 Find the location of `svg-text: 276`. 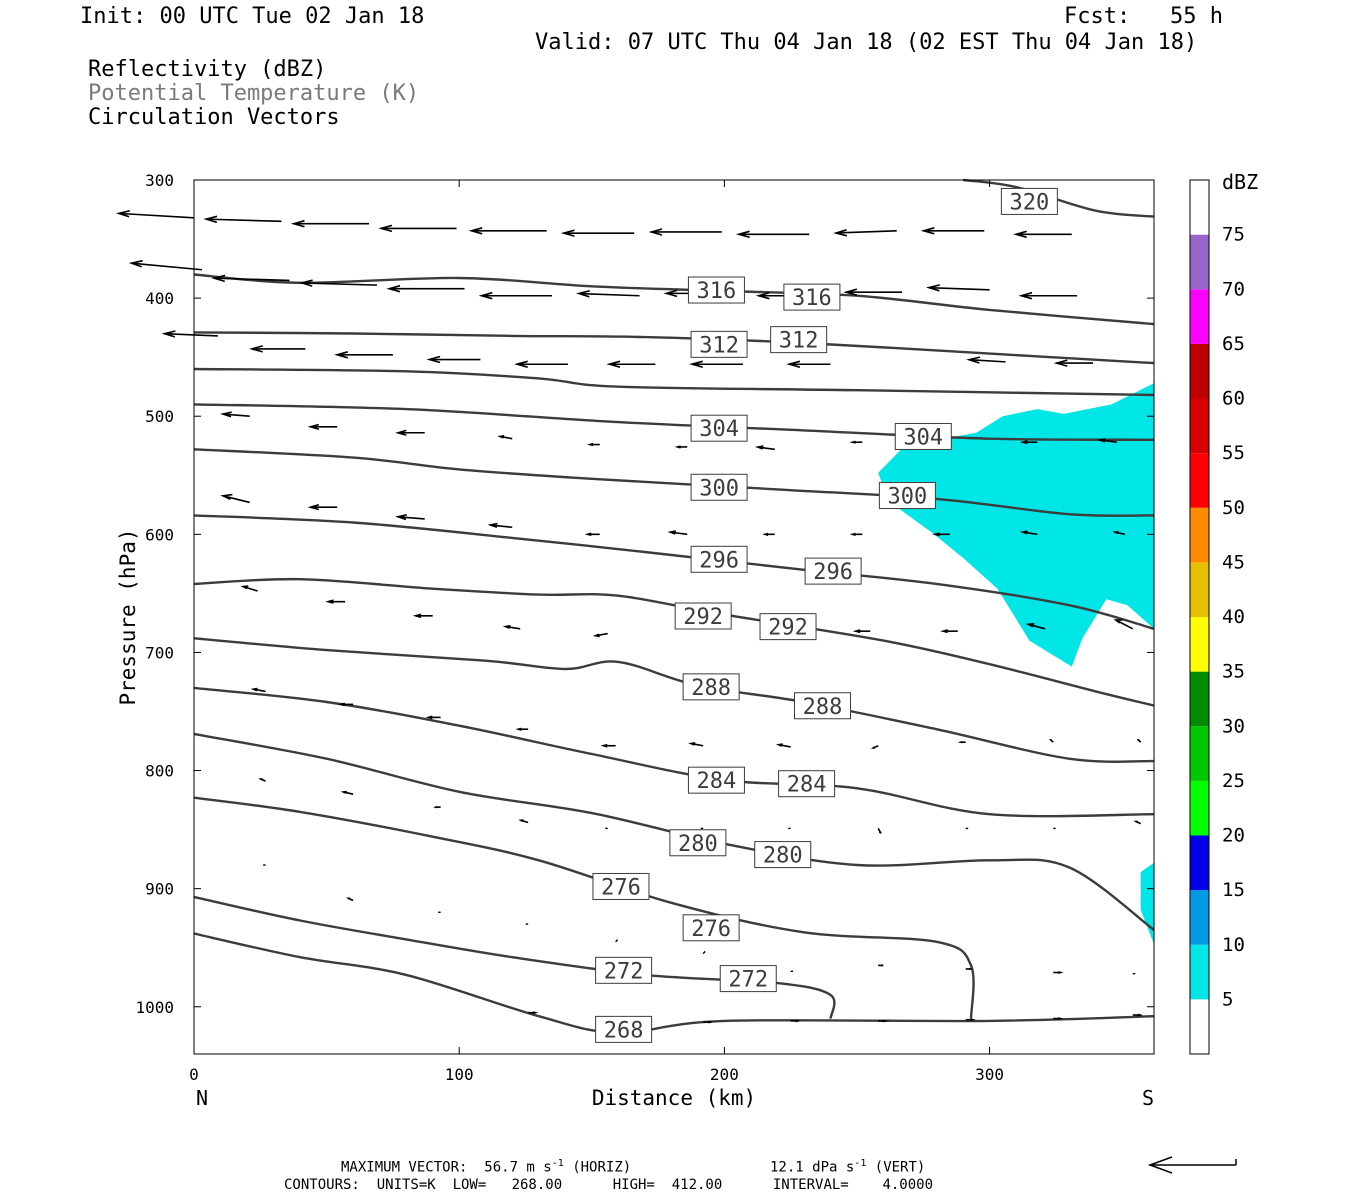

svg-text: 276 is located at coordinates (711, 929).